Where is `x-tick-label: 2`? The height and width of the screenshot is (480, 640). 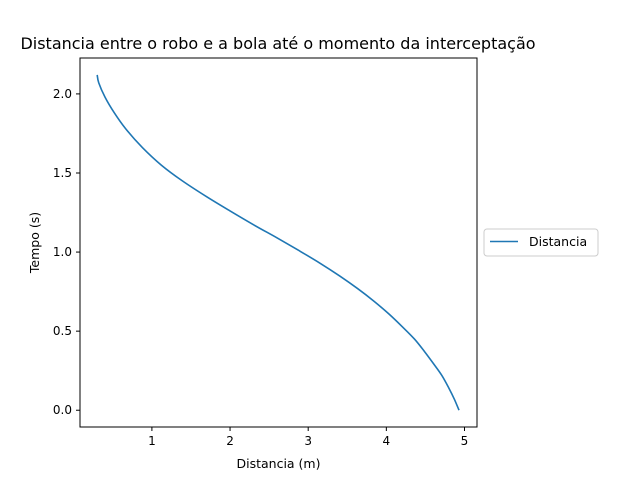 x-tick-label: 2 is located at coordinates (230, 441).